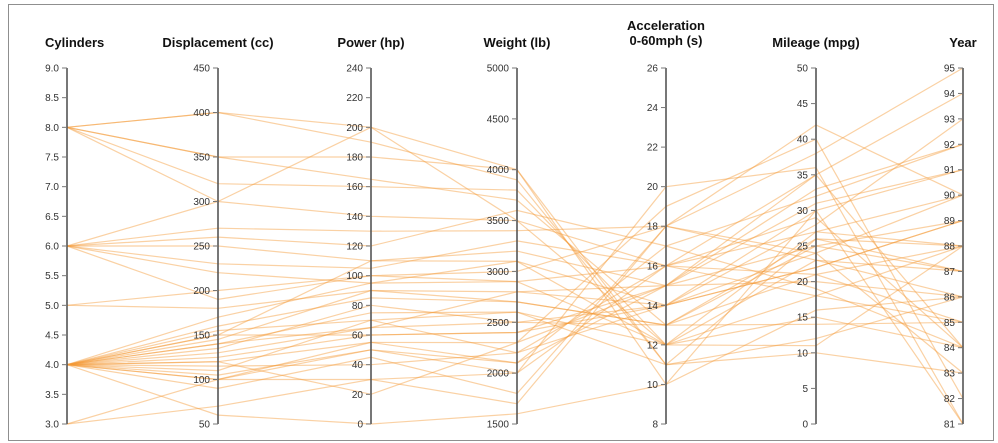  What do you see at coordinates (653, 227) in the screenshot?
I see `tick-label: 18` at bounding box center [653, 227].